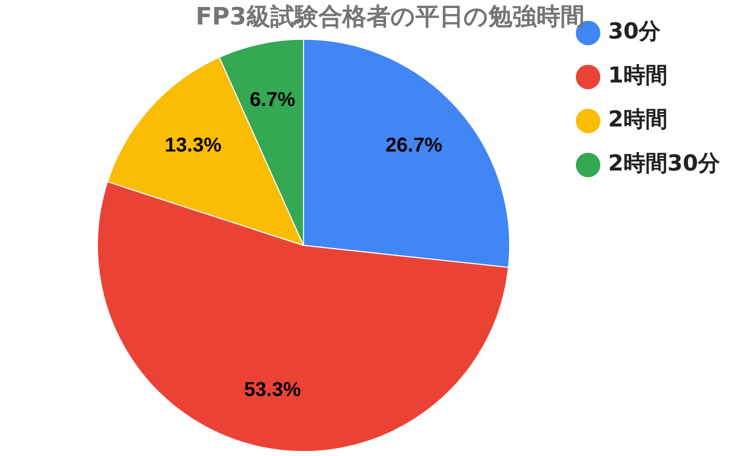  I want to click on data-label: 53.3%, so click(273, 390).